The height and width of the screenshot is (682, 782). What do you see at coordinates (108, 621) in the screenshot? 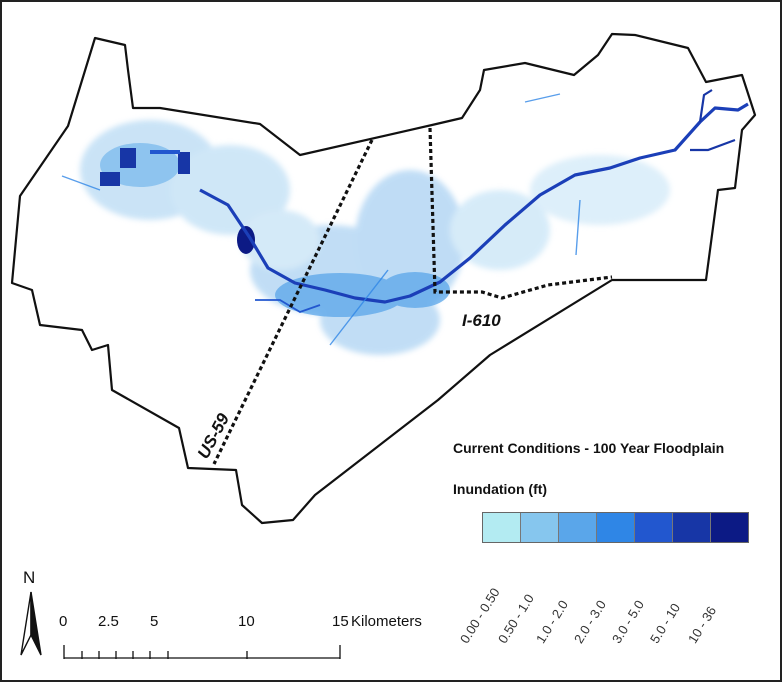
I see `scale-tick-2-5: 2.5` at bounding box center [108, 621].